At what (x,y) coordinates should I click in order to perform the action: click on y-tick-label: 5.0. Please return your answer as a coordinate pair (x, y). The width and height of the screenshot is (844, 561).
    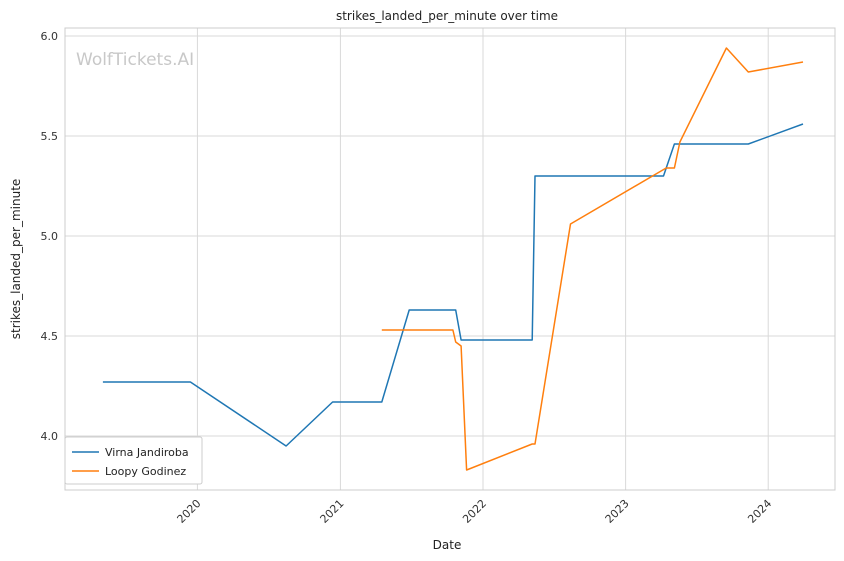
    Looking at the image, I should click on (50, 236).